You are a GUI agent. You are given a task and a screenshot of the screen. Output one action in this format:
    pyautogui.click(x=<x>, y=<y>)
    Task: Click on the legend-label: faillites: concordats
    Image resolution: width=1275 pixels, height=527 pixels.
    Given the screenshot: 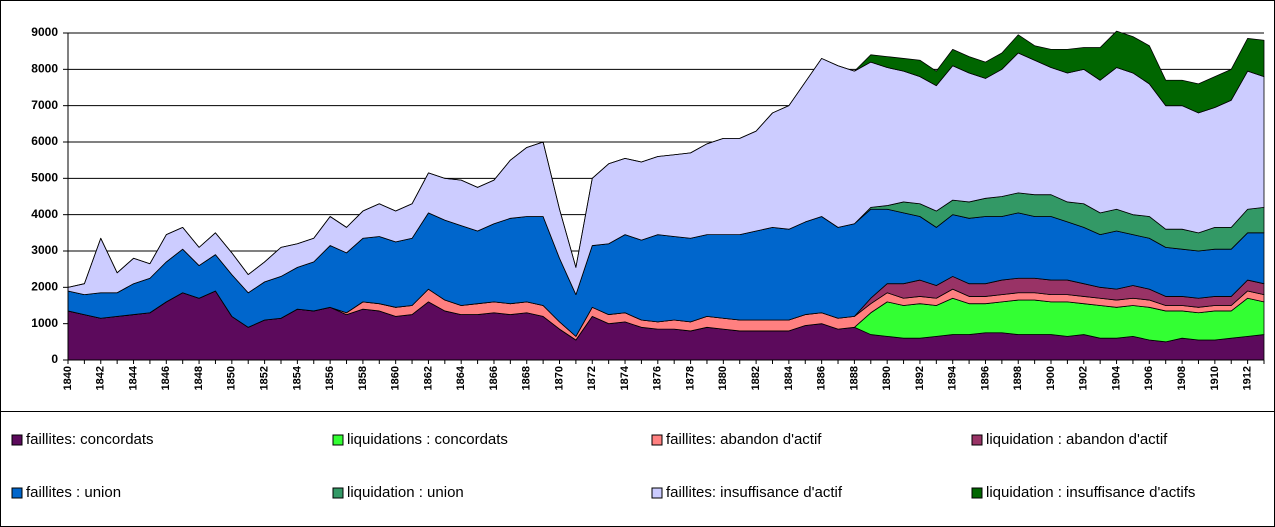 What is the action you would take?
    pyautogui.click(x=90, y=439)
    